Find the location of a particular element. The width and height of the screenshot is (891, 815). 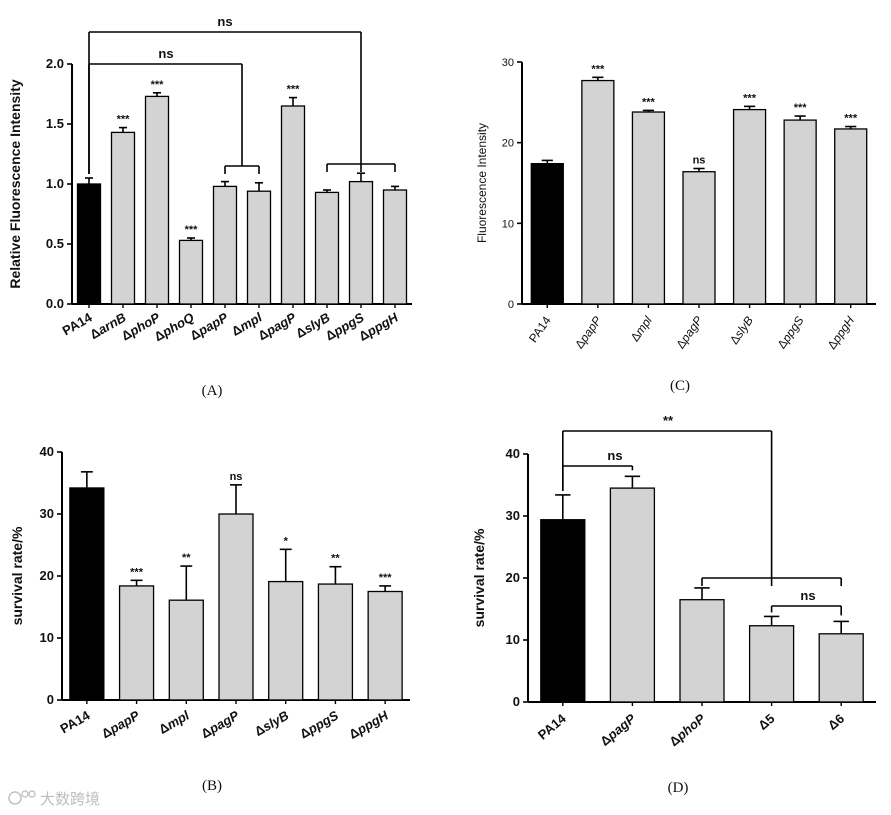

y-tick-label: 0.5 is located at coordinates (55, 243).